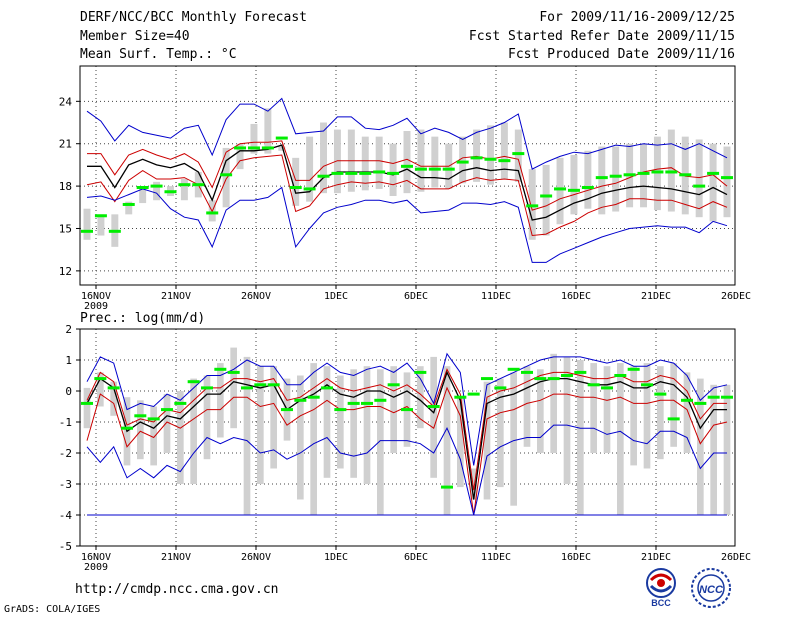  What do you see at coordinates (65, 422) in the screenshot?
I see `y-tick-label: -1` at bounding box center [65, 422].